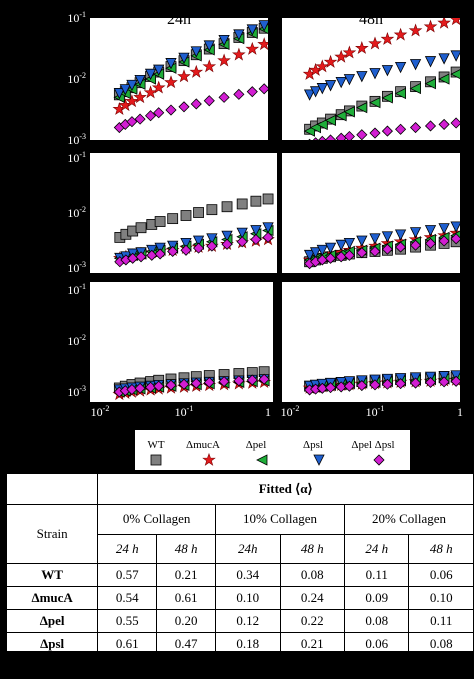  Describe the element at coordinates (203, 445) in the screenshot. I see `legend-label: ΔmucA` at that location.